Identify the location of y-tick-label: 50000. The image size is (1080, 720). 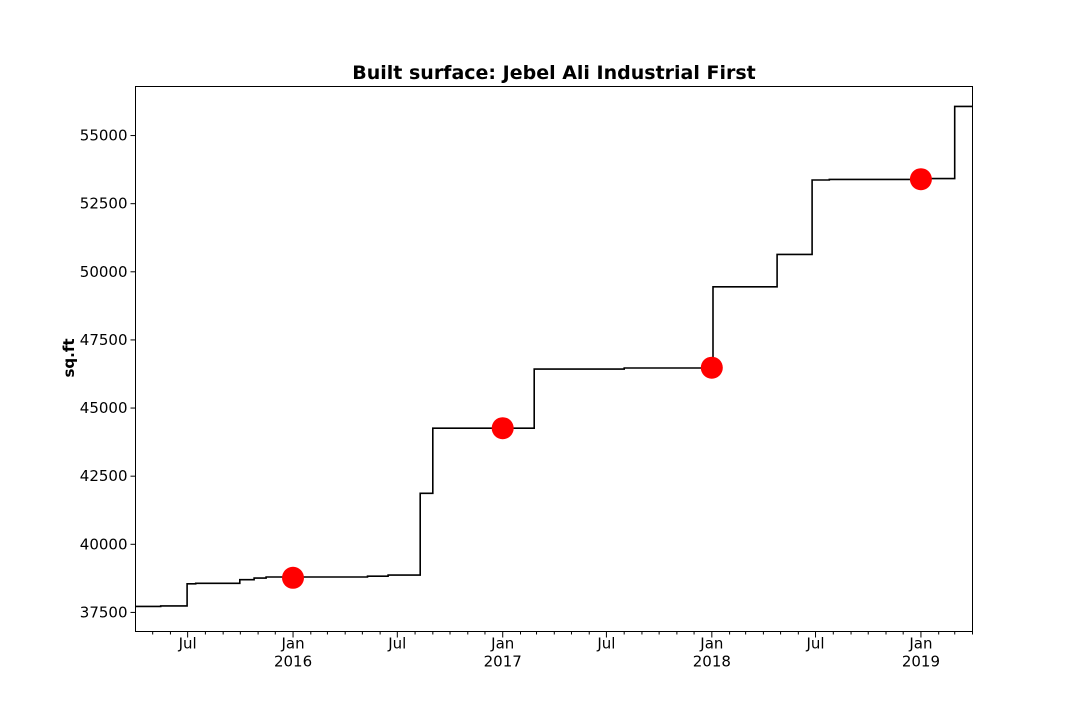
(104, 272).